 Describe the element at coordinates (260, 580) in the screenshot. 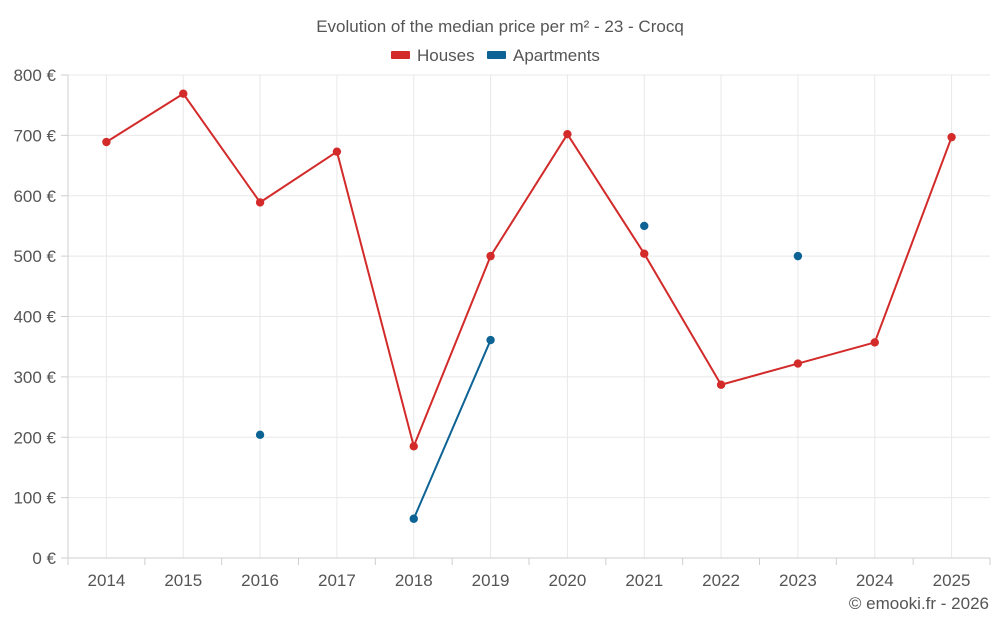

I see `x-tick-label: 2016` at that location.